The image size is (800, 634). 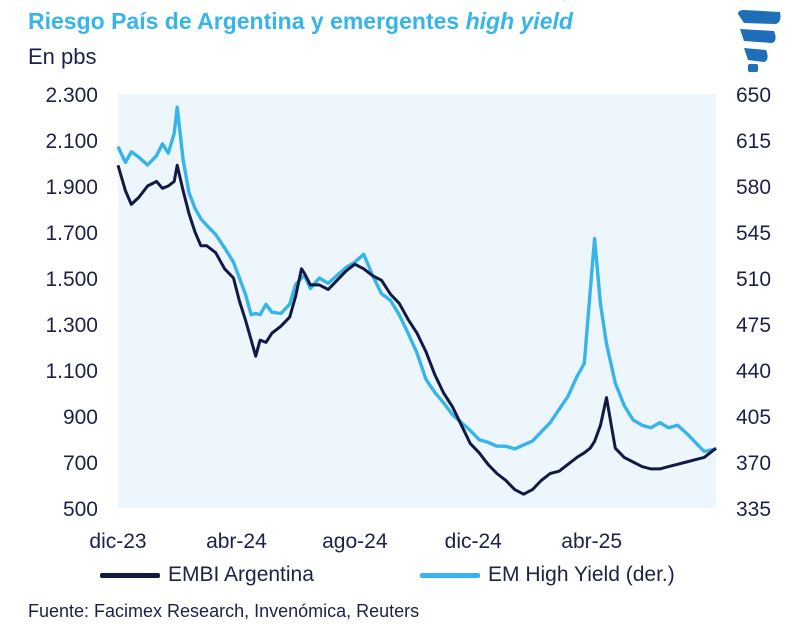 I want to click on y-left-tick-label: 900, so click(x=80, y=417).